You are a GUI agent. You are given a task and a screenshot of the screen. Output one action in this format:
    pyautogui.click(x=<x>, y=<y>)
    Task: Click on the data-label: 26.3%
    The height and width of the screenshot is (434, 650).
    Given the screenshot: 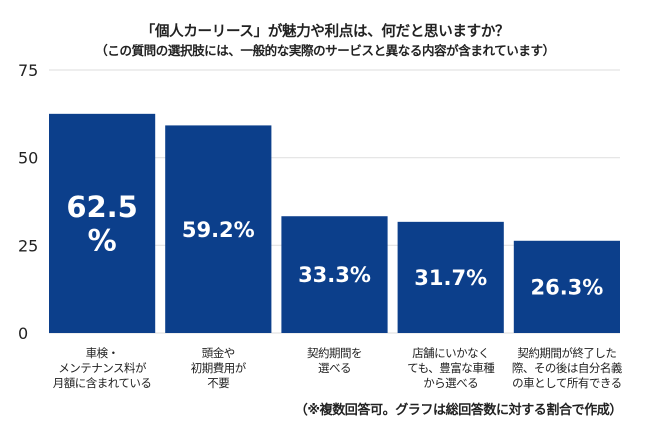 What is the action you would take?
    pyautogui.click(x=566, y=287)
    